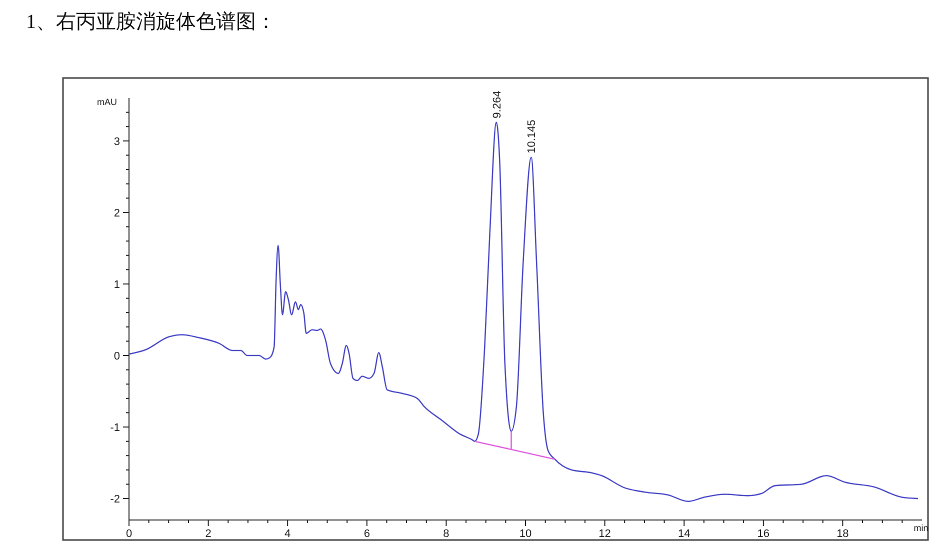  Describe the element at coordinates (117, 356) in the screenshot. I see `y-tick-label: 0` at that location.